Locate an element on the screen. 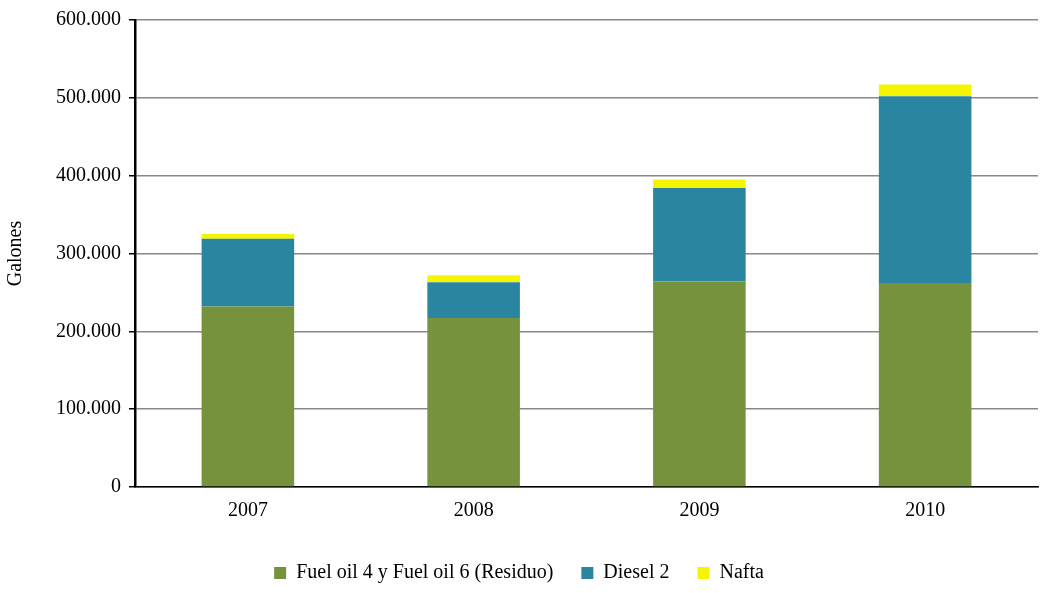 This screenshot has width=1048, height=593. x-tick-label: 2007 is located at coordinates (247, 509).